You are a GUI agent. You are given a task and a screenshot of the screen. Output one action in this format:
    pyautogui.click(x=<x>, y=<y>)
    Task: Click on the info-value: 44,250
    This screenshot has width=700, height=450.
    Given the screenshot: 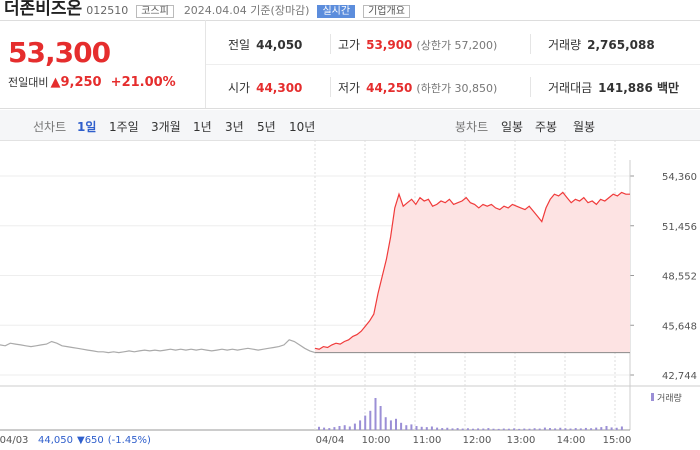 What is the action you would take?
    pyautogui.click(x=389, y=88)
    